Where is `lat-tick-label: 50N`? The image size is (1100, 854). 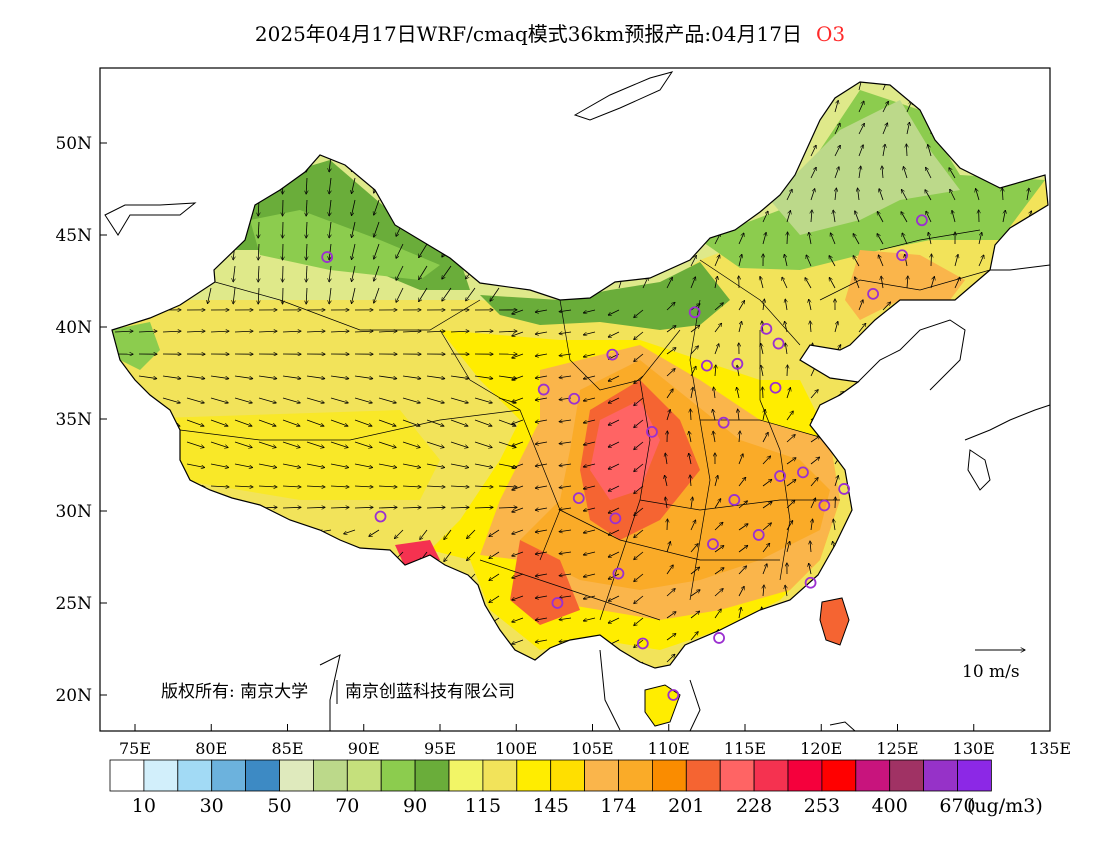
lat-tick-label: 50N is located at coordinates (73, 144).